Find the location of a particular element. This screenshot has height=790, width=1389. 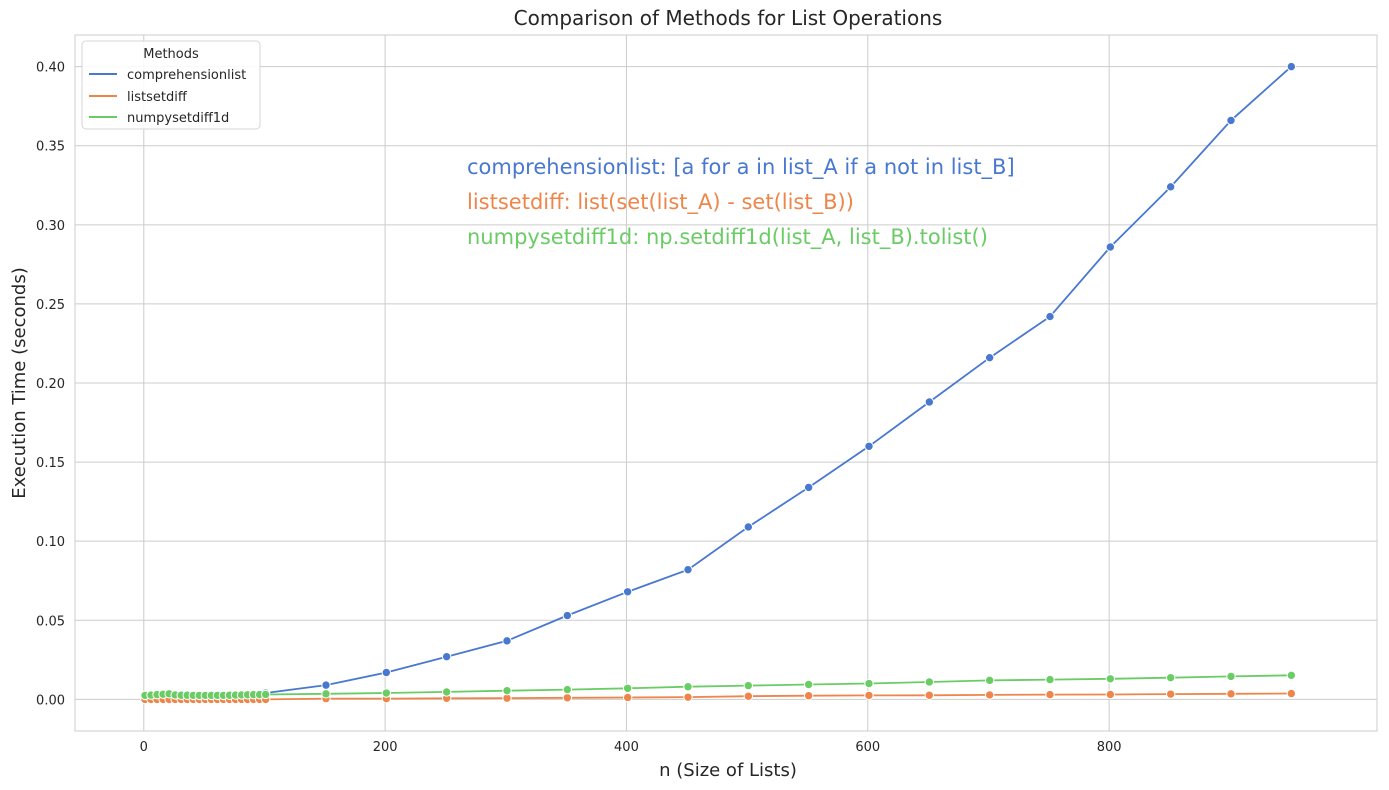

x-tick-label: 200 is located at coordinates (385, 747).